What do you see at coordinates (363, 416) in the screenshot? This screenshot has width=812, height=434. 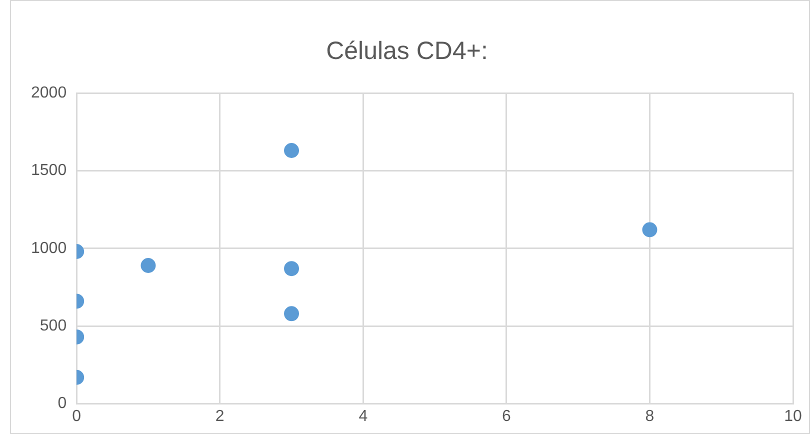 I see `x-tick-label: 4` at bounding box center [363, 416].